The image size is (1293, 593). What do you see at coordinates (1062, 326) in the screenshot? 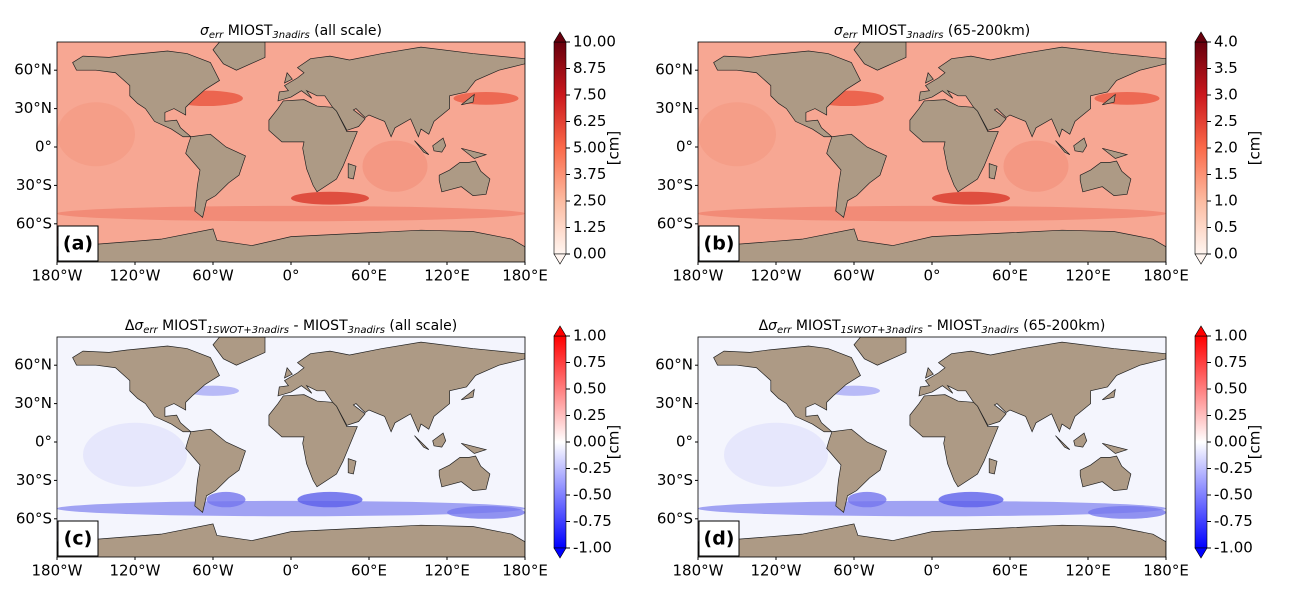
I see `title-part: (65-200km)` at bounding box center [1062, 326].